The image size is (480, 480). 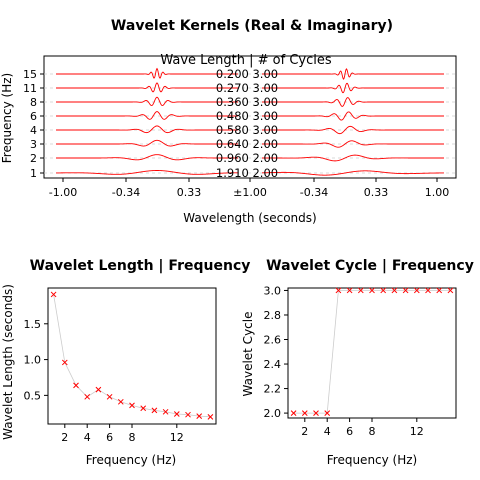 I want to click on kernels-y-tick-label: 11, so click(x=30, y=88).